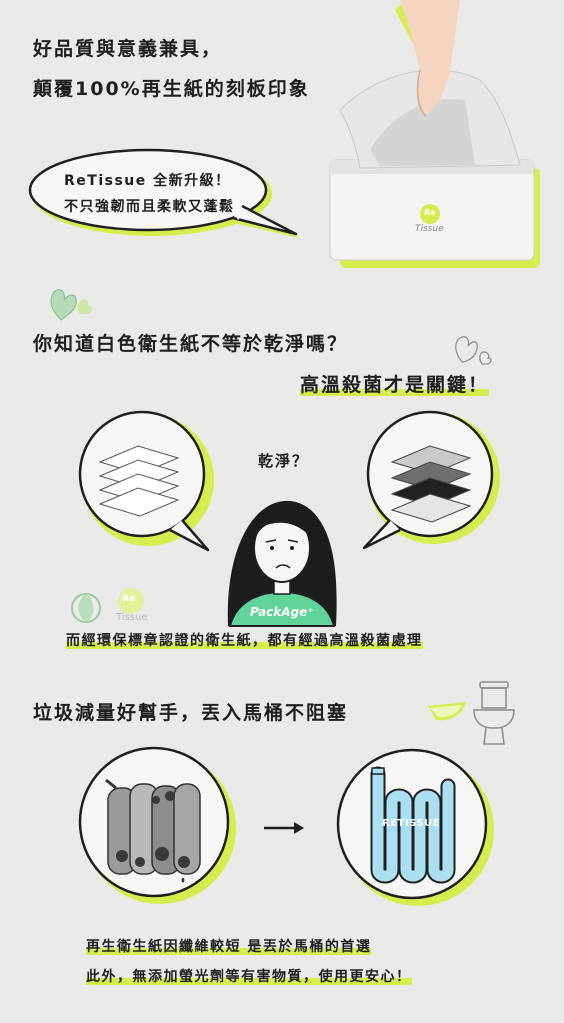  What do you see at coordinates (494, 713) in the screenshot?
I see `toilet-icon` at bounding box center [494, 713].